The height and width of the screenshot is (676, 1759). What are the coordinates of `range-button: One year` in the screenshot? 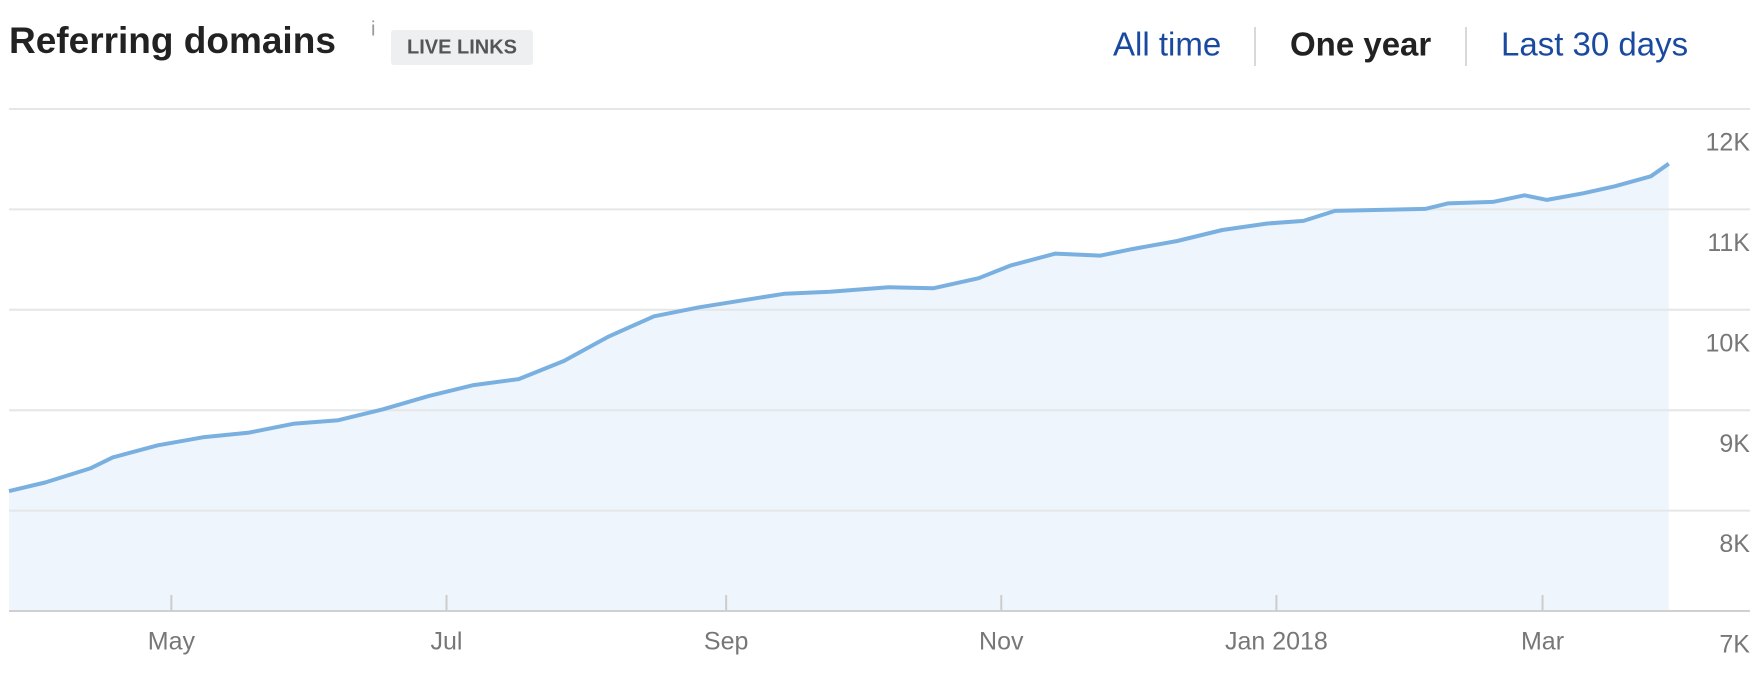 It's located at (1360, 44).